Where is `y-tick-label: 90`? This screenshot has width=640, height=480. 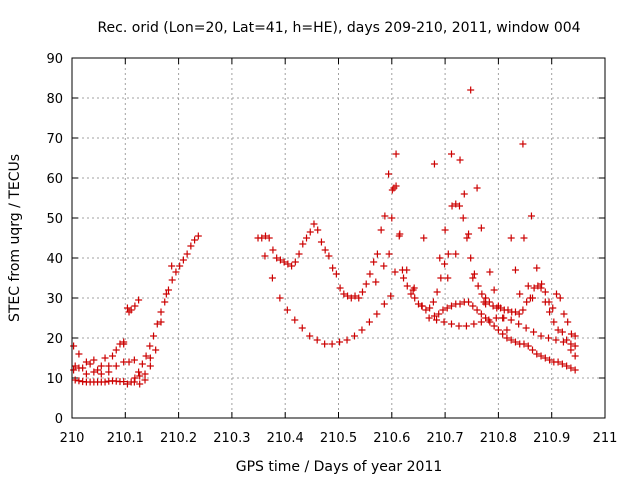 y-tick-label: 90 is located at coordinates (54, 59).